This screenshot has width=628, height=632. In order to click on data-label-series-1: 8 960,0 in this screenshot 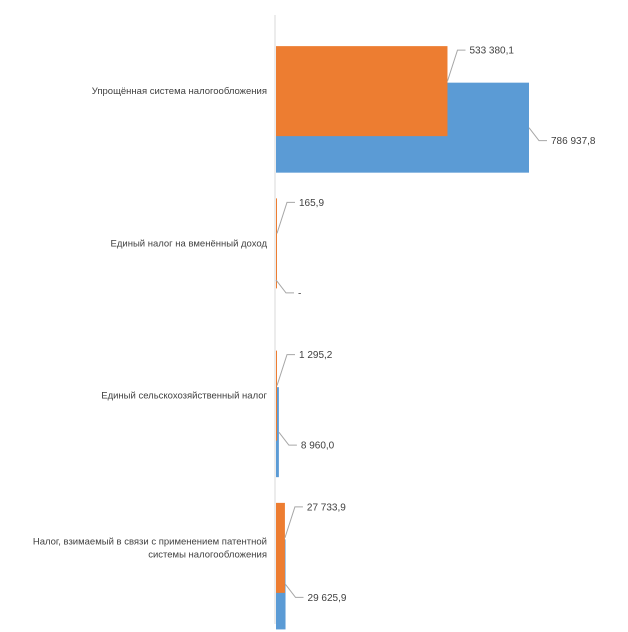, I will do `click(318, 446)`.